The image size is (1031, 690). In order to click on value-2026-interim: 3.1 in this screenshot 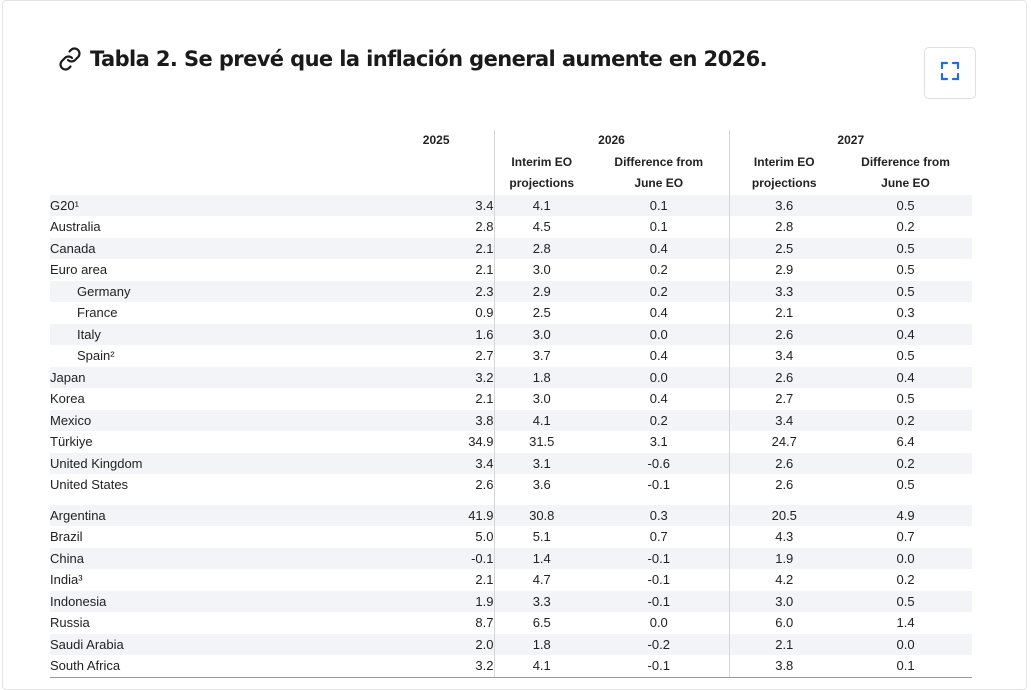, I will do `click(541, 463)`.